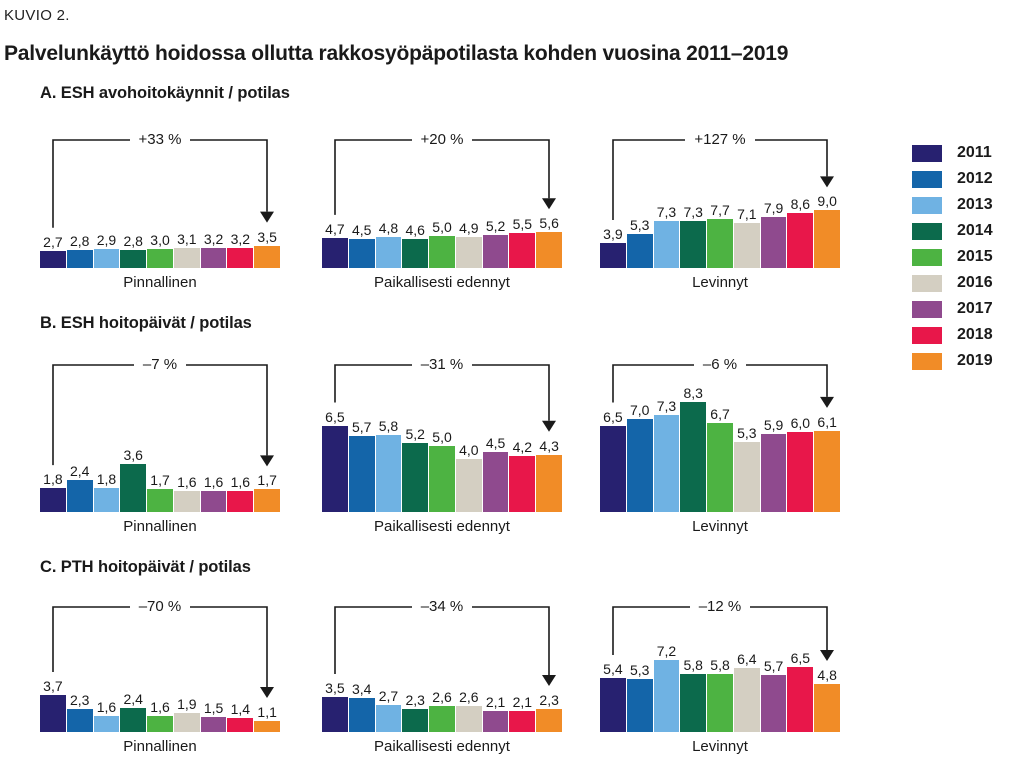  What do you see at coordinates (240, 709) in the screenshot?
I see `bar-value-label: 1,4` at bounding box center [240, 709].